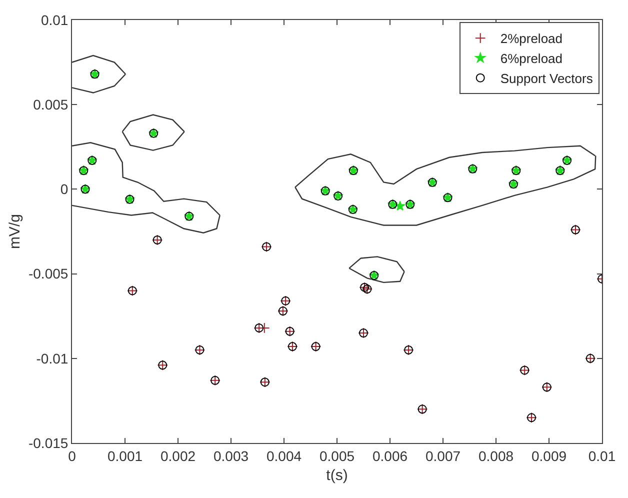 The image size is (628, 498). I want to click on x-tick-label: 0.006, so click(390, 456).